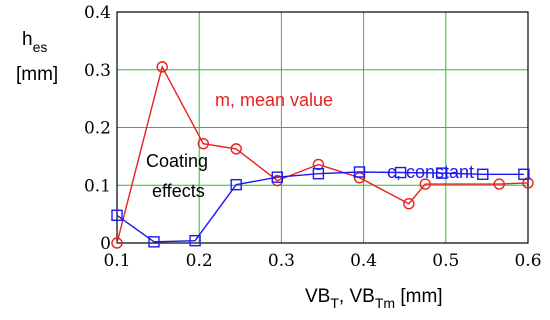 The image size is (550, 320). What do you see at coordinates (116, 261) in the screenshot?
I see `x-tick-label: 0.1` at bounding box center [116, 261].